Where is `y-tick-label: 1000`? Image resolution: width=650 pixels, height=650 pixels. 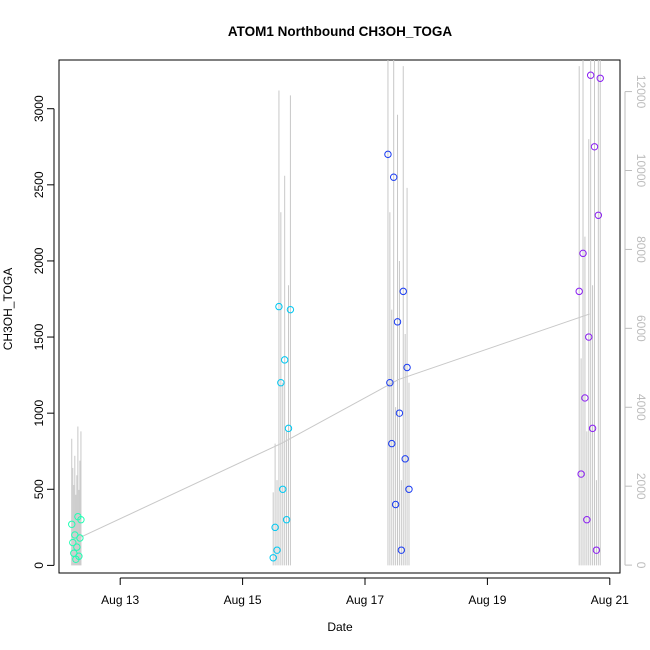 y-tick-label: 1000 is located at coordinates (39, 412).